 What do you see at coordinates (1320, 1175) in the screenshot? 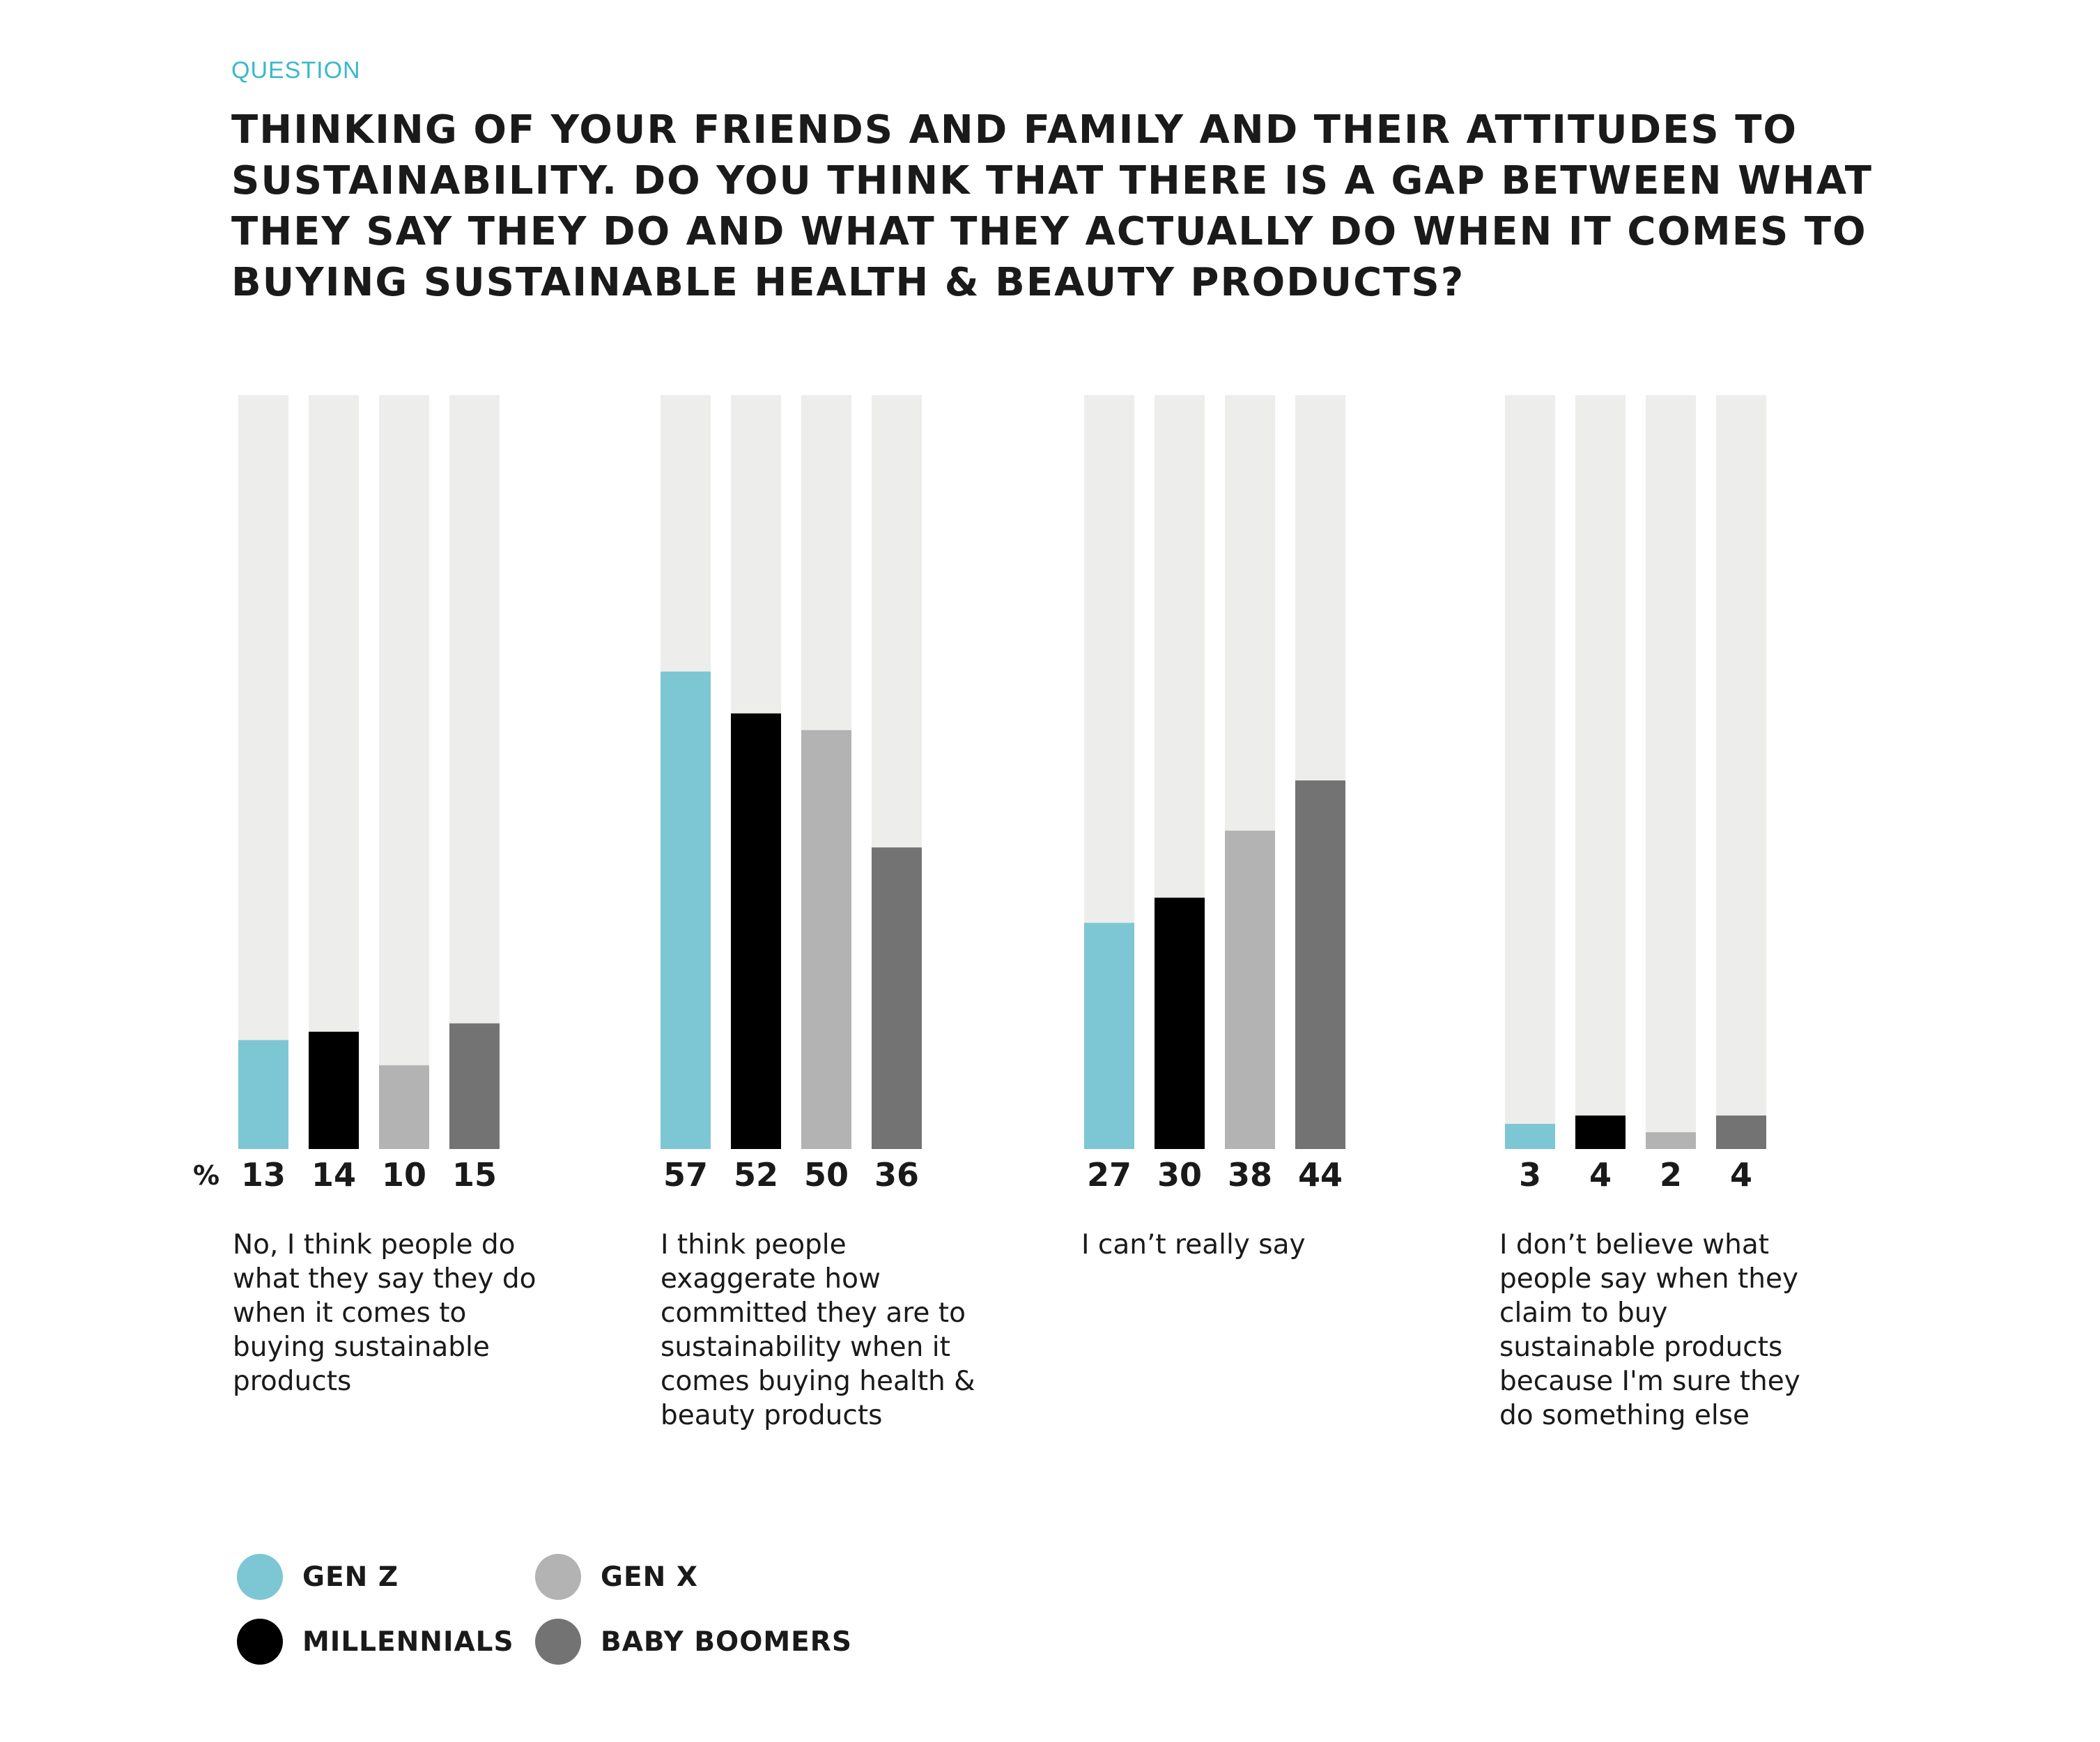
I see `value-label-group3-baby-boomers: 44` at bounding box center [1320, 1175].